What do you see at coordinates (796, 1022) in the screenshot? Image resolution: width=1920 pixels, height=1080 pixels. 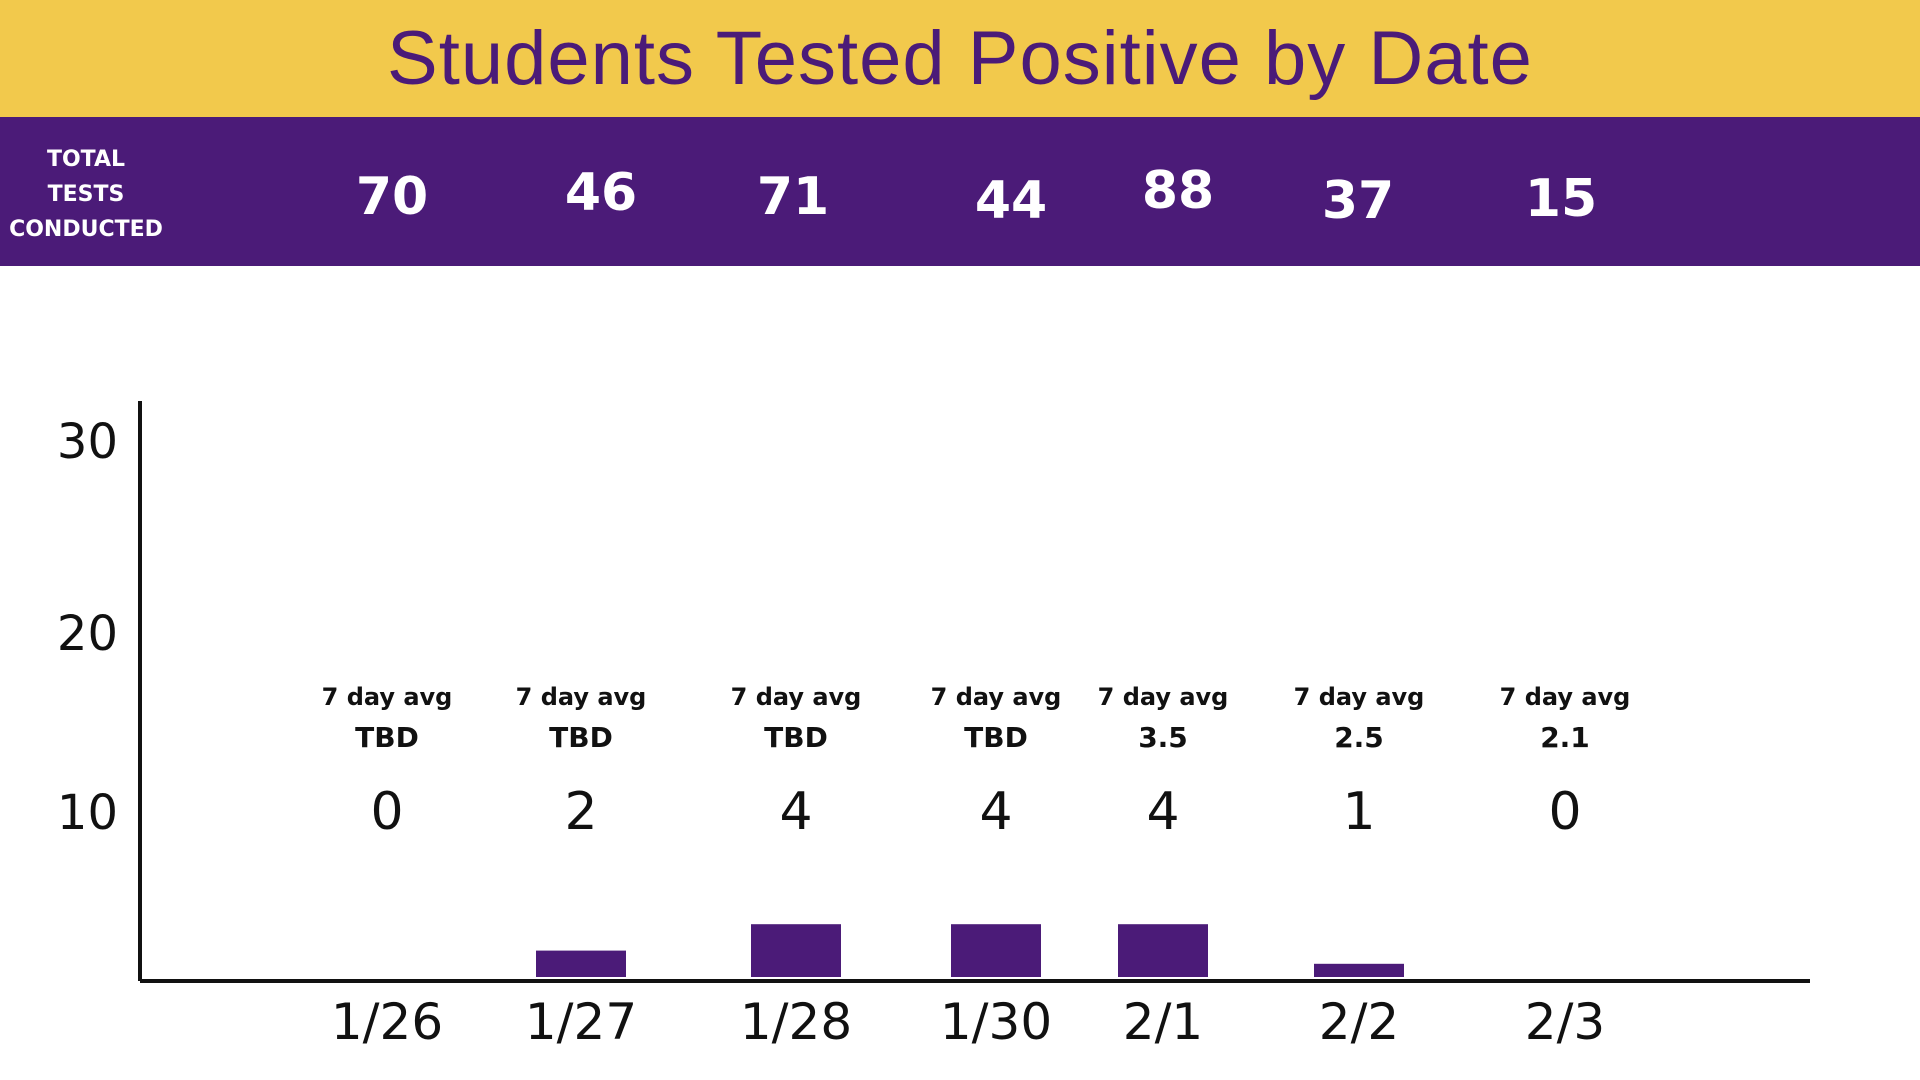 I see `x-tick-label-1-28: 1/28` at bounding box center [796, 1022].